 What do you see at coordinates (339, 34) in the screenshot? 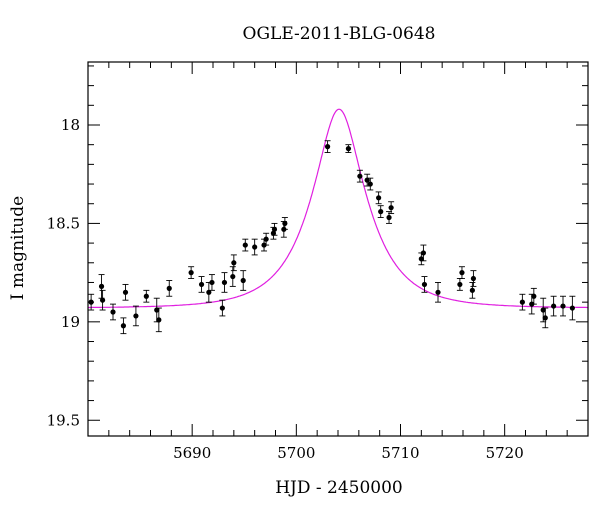
I see `chart-title: OGLE-2011-BLG-0648` at bounding box center [339, 34].